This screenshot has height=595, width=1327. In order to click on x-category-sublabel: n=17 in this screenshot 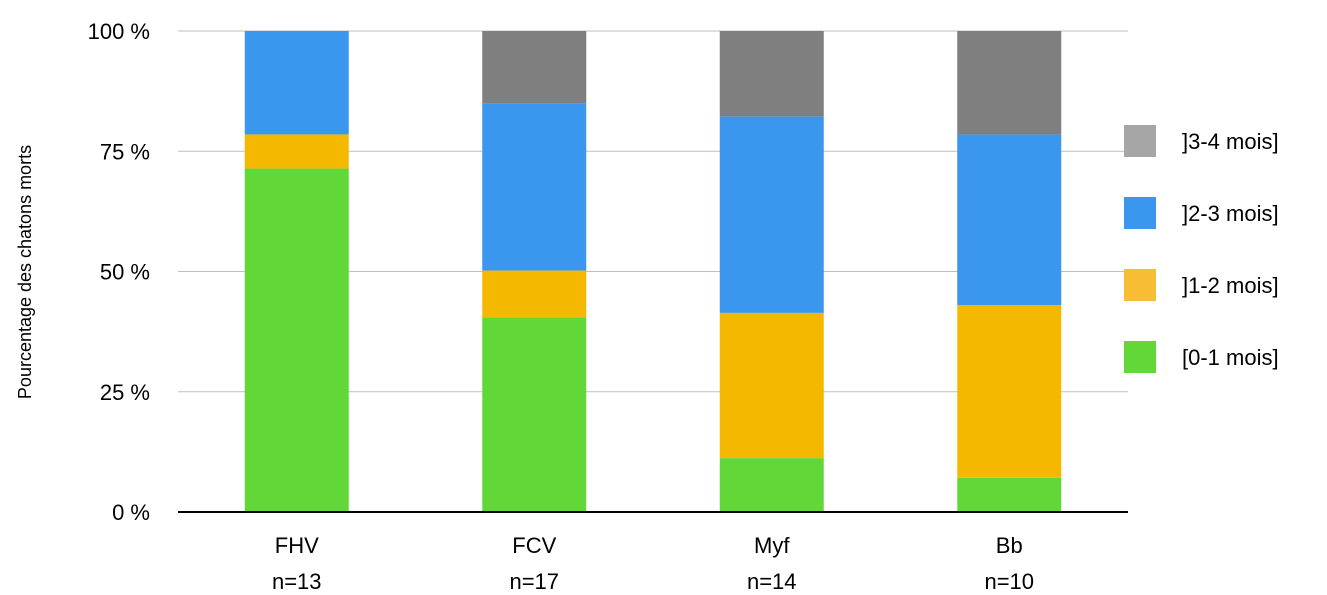, I will do `click(534, 581)`.